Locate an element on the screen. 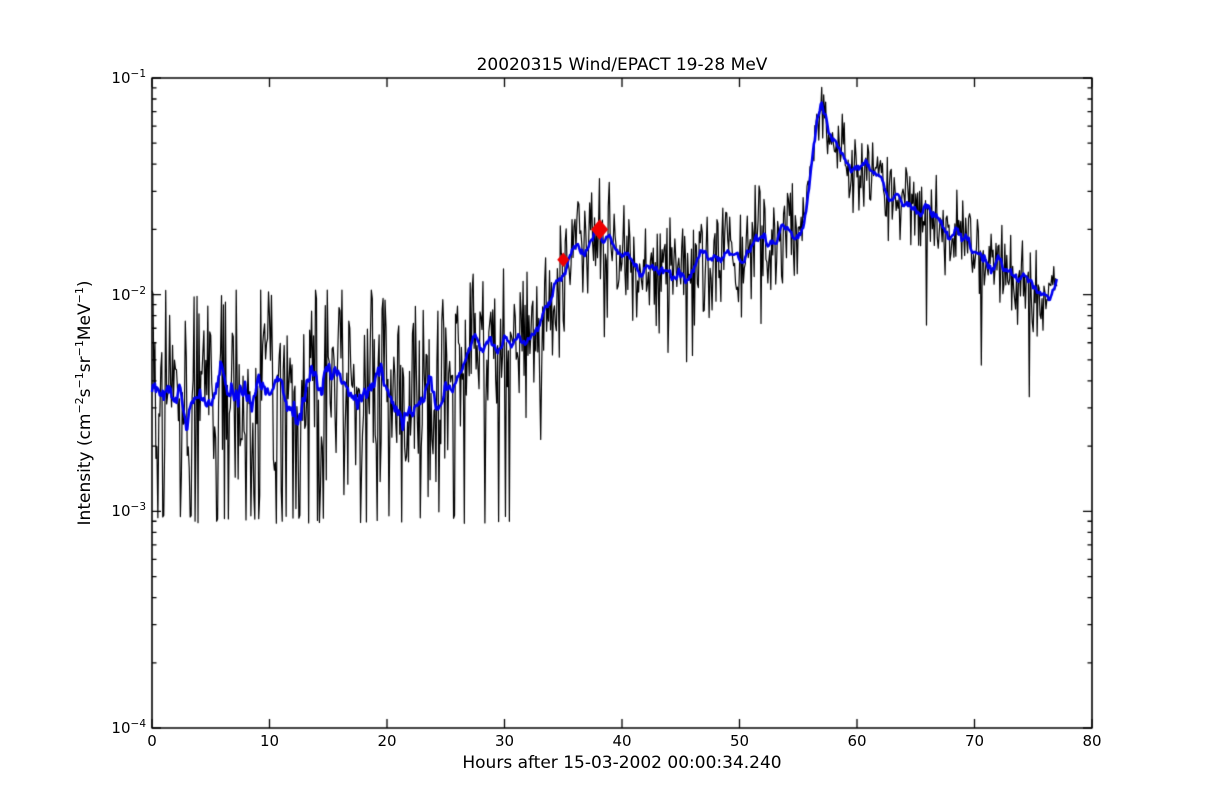 The image size is (1212, 812). x-tick-label-0: 0 is located at coordinates (152, 741).